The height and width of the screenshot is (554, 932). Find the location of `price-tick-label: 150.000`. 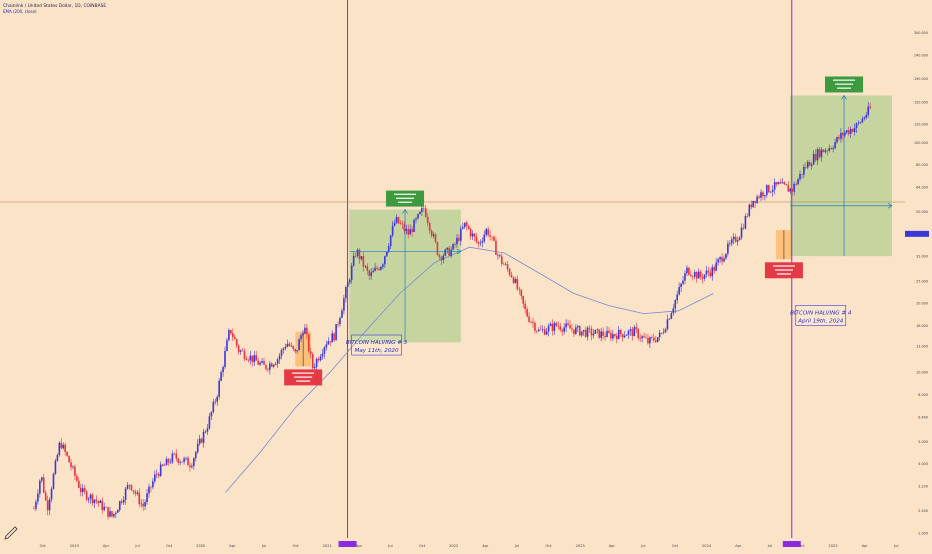

price-tick-label: 150.000 is located at coordinates (921, 102).